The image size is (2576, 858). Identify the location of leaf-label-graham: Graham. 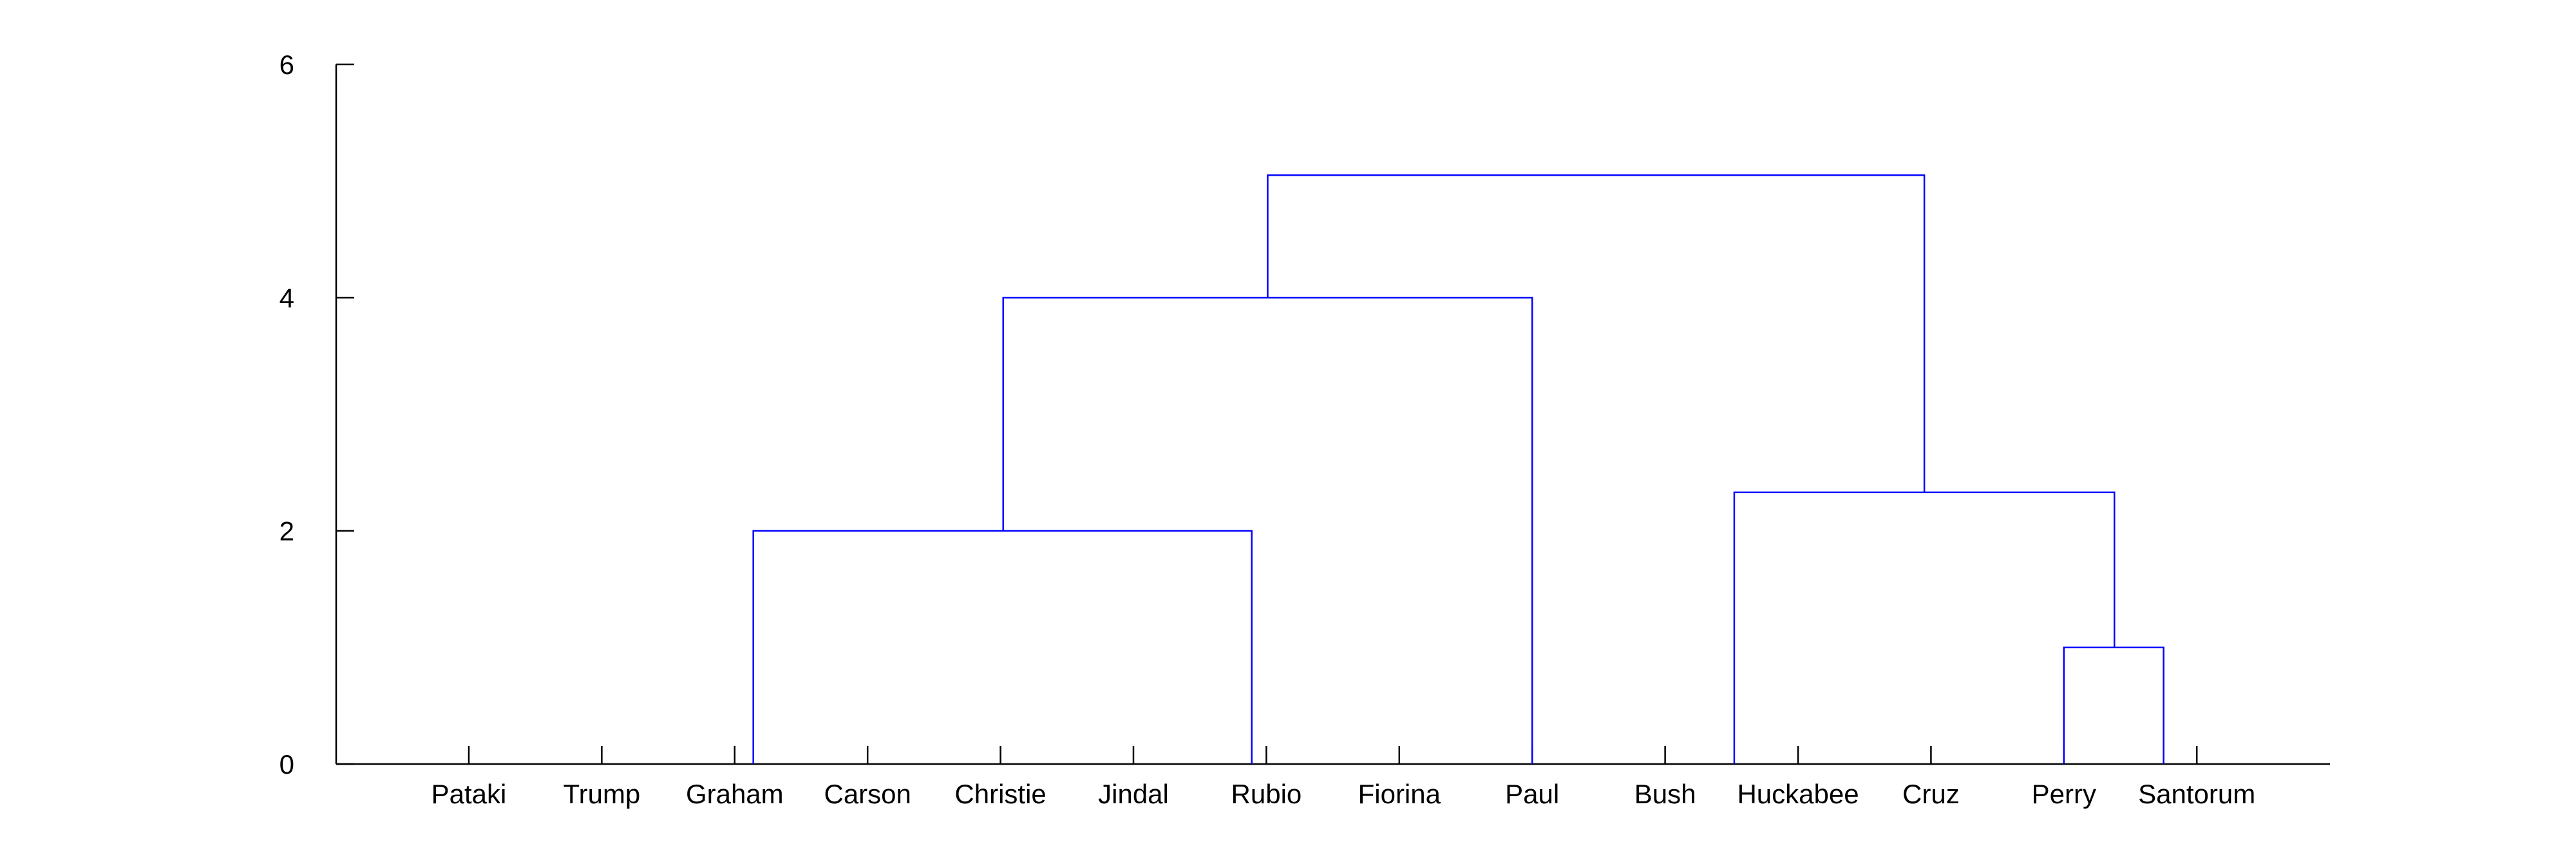
(735, 794).